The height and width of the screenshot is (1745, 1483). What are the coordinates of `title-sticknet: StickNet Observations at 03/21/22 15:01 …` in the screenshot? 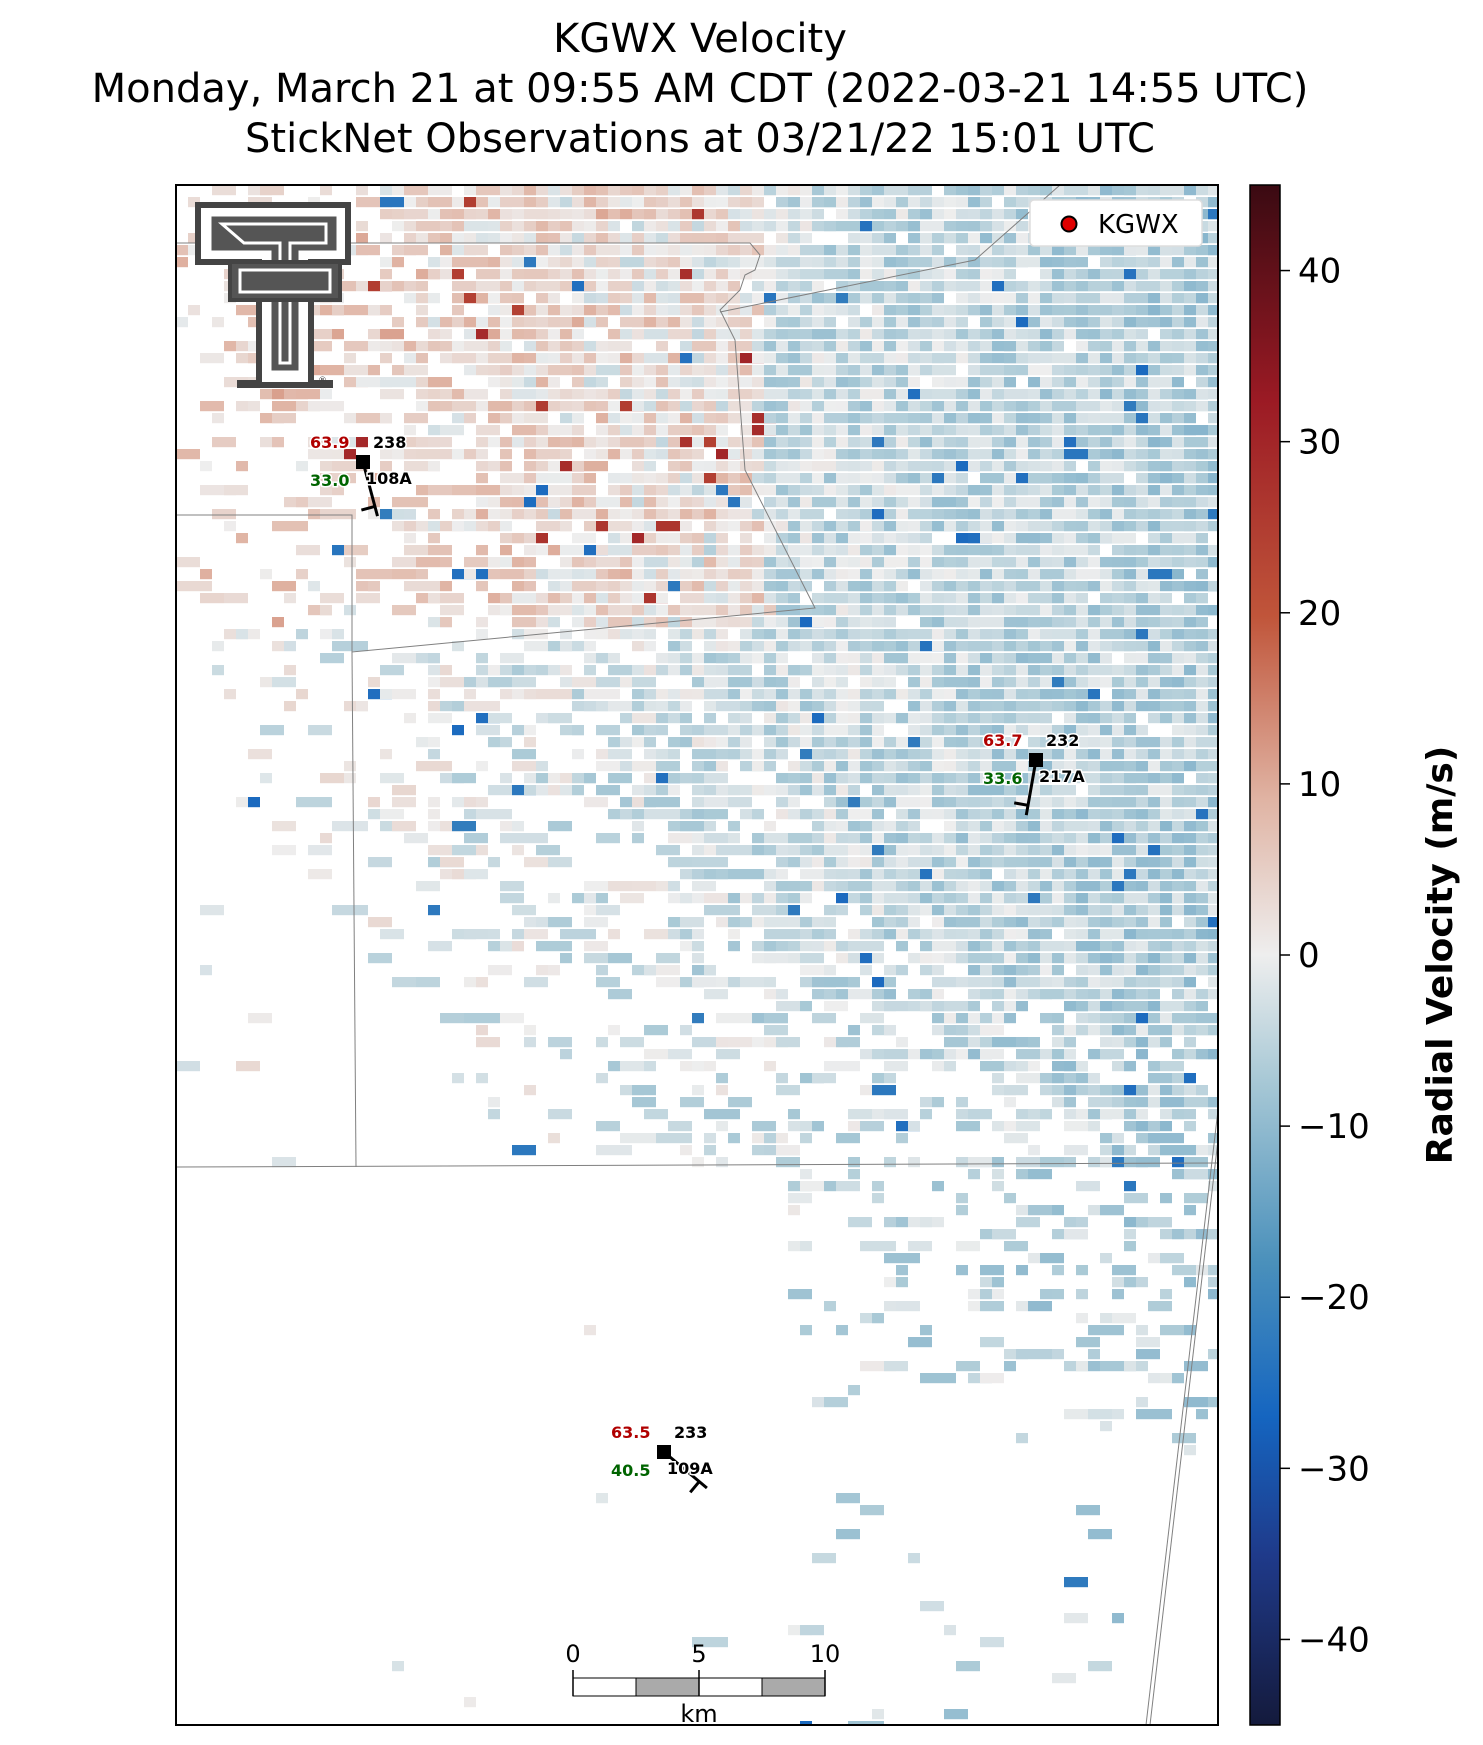 It's located at (700, 139).